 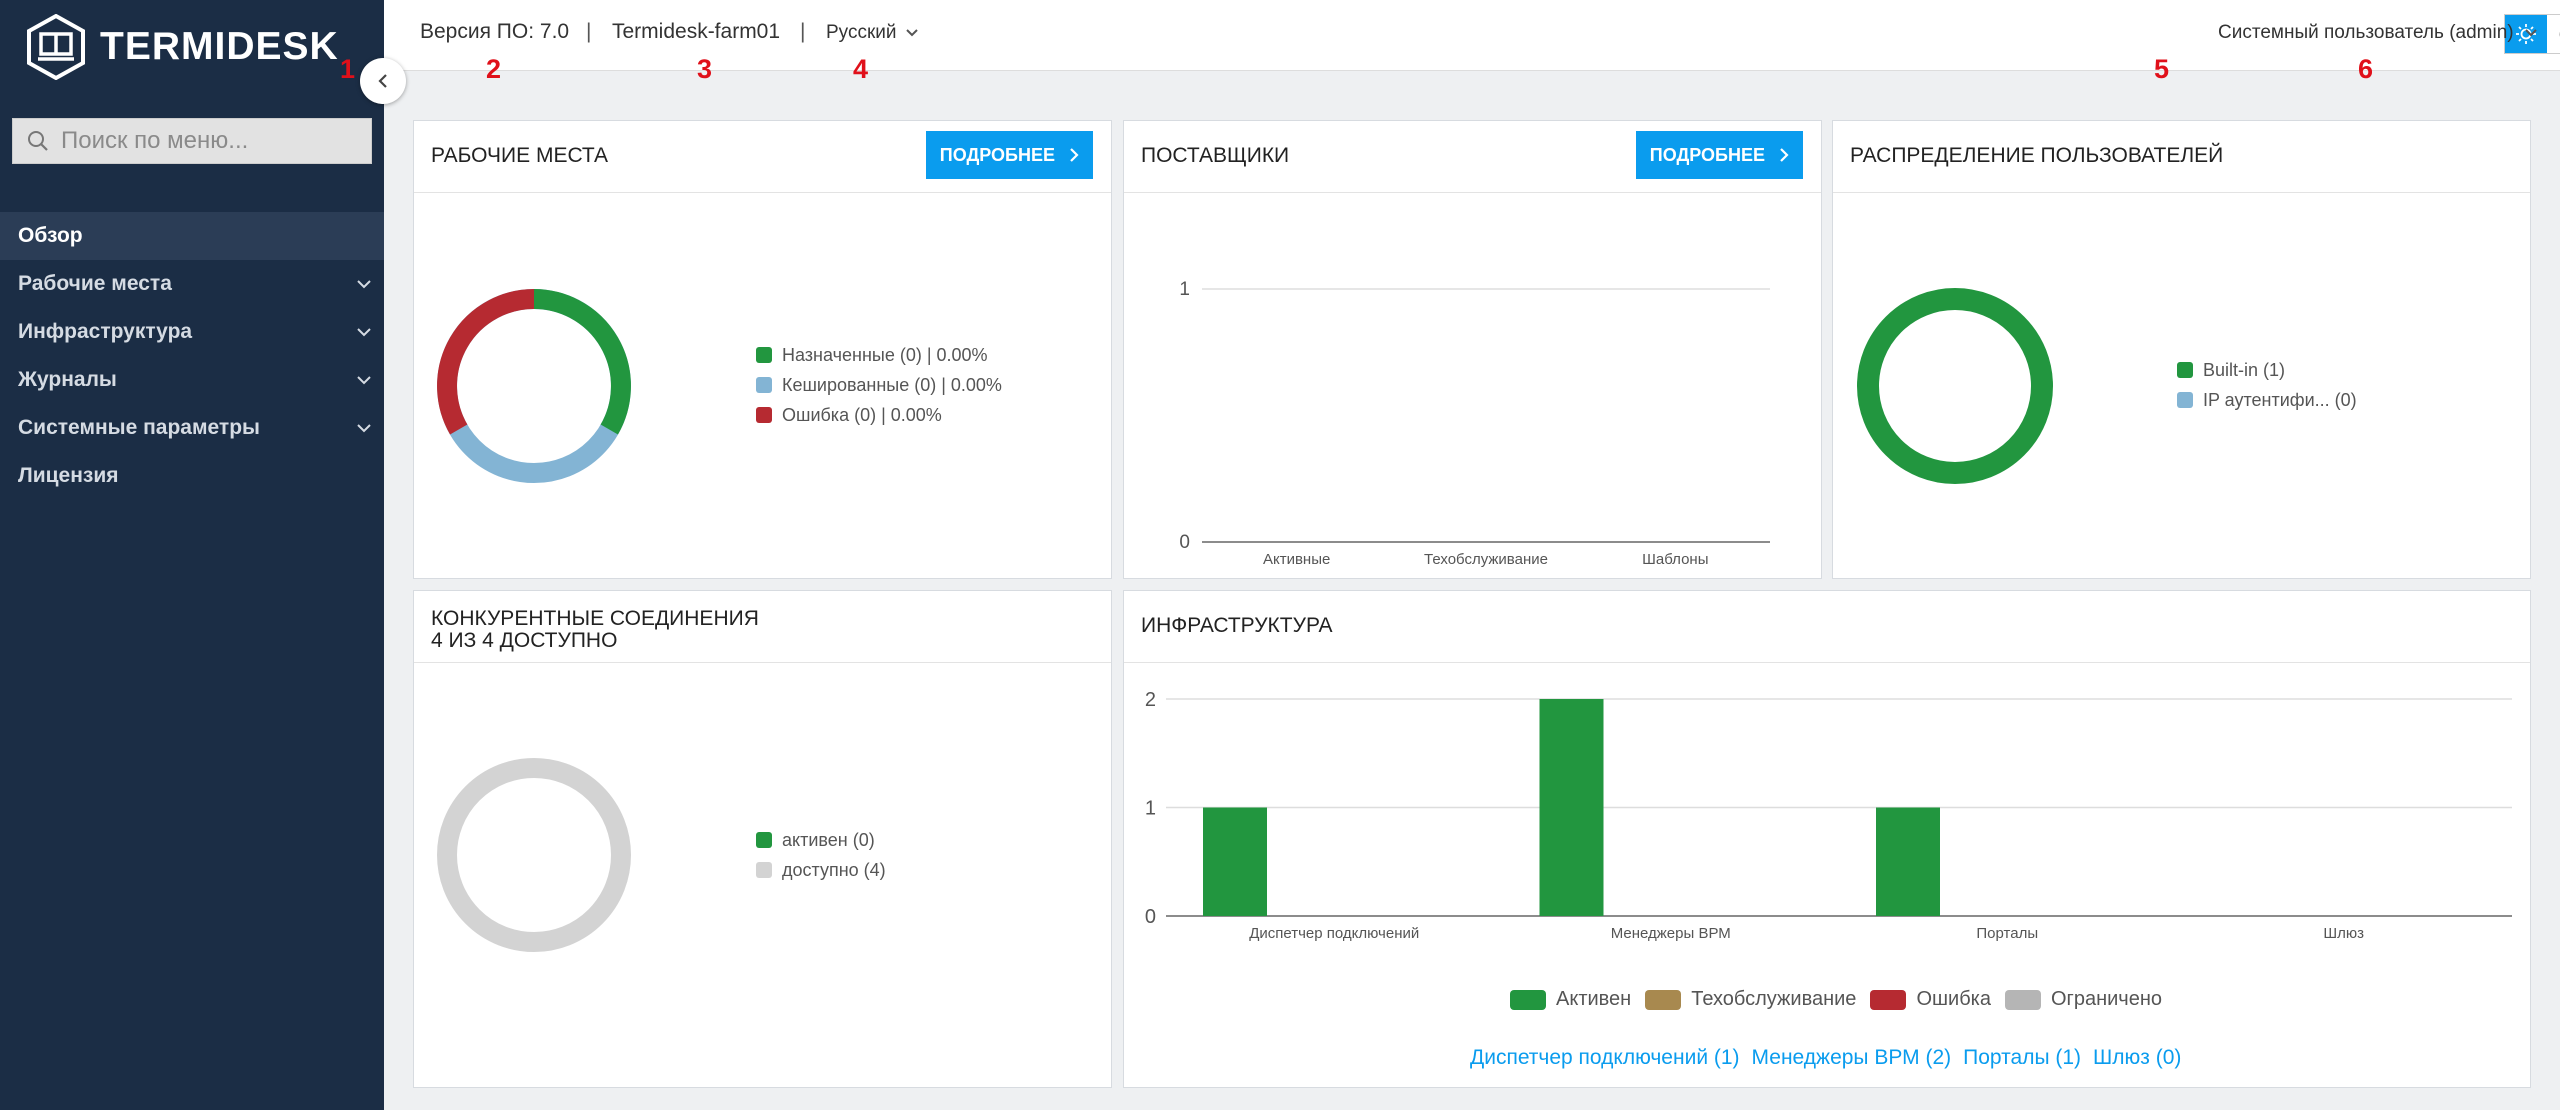 I want to click on legend-item: Кешированные (0) | 0.00%, so click(x=879, y=385).